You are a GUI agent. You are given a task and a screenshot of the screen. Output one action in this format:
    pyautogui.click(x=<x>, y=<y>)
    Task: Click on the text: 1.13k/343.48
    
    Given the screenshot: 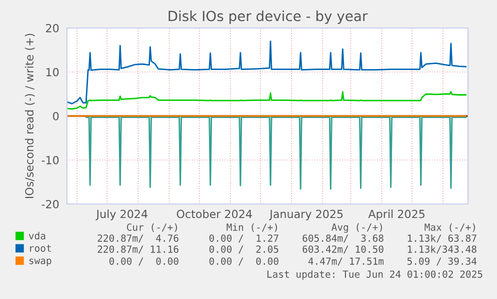 What is the action you would take?
    pyautogui.click(x=442, y=249)
    